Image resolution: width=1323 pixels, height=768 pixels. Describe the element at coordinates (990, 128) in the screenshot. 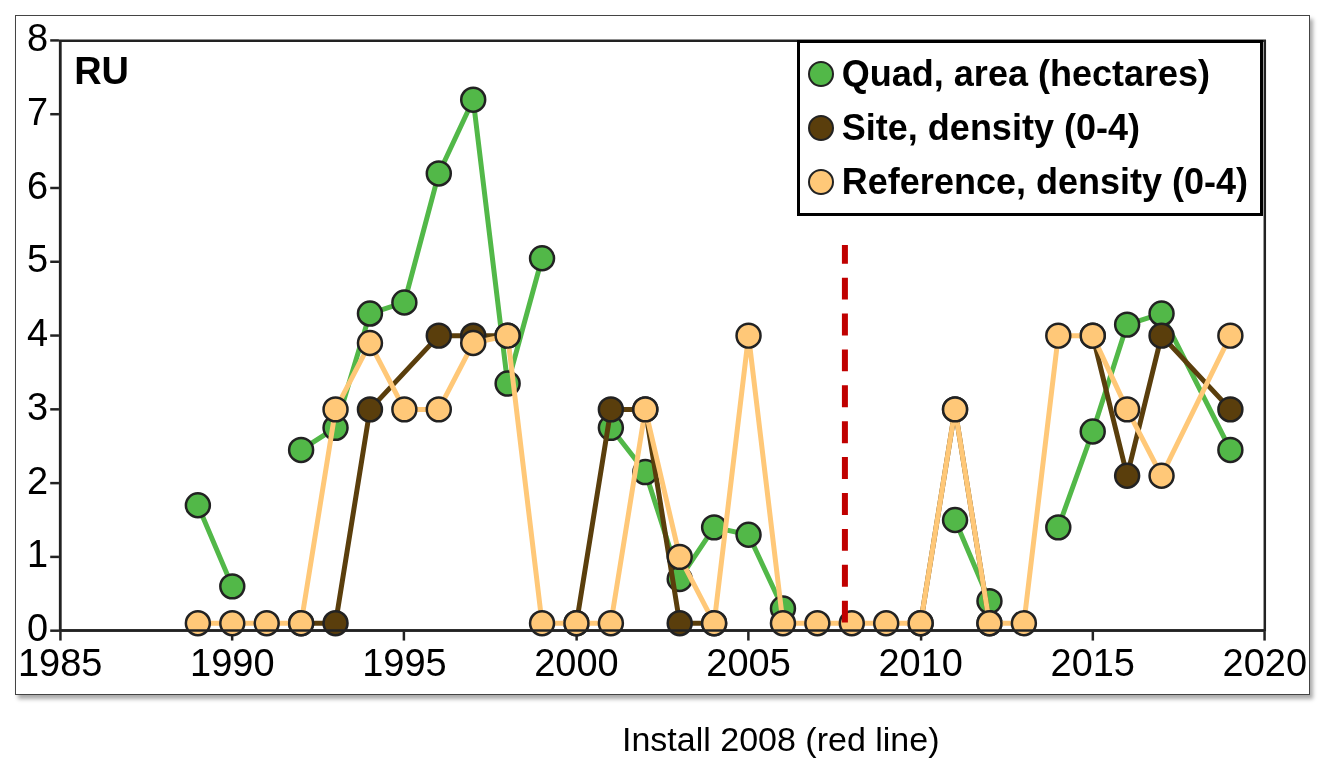

I see `legend-label: Site, density (0-4)` at that location.